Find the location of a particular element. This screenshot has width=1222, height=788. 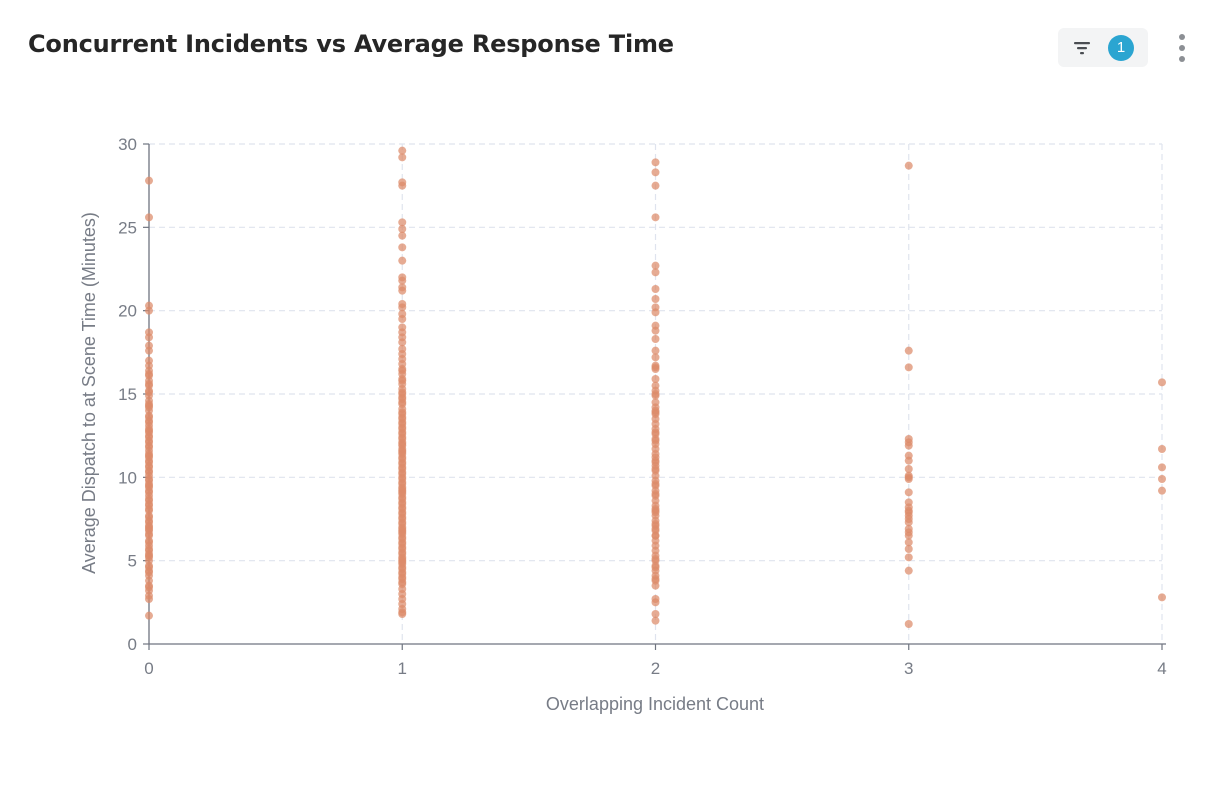

x-tick-label: 4 is located at coordinates (1161, 668).